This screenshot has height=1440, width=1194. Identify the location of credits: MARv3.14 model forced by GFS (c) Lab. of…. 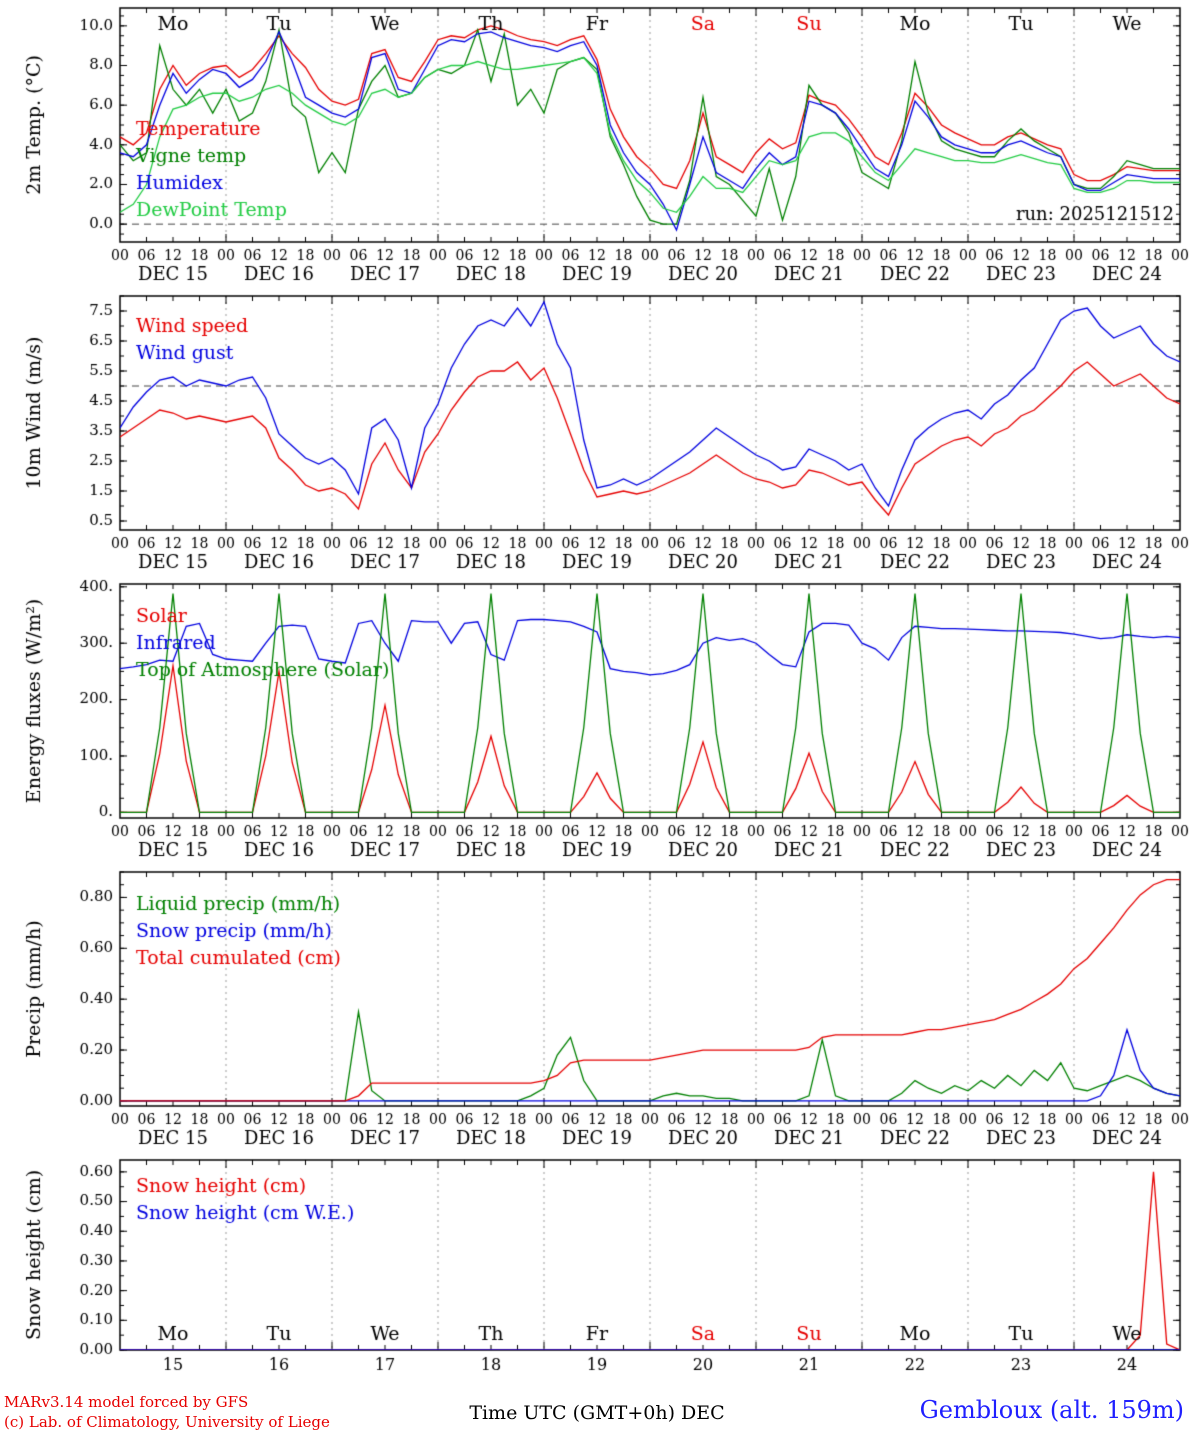
(167, 1412).